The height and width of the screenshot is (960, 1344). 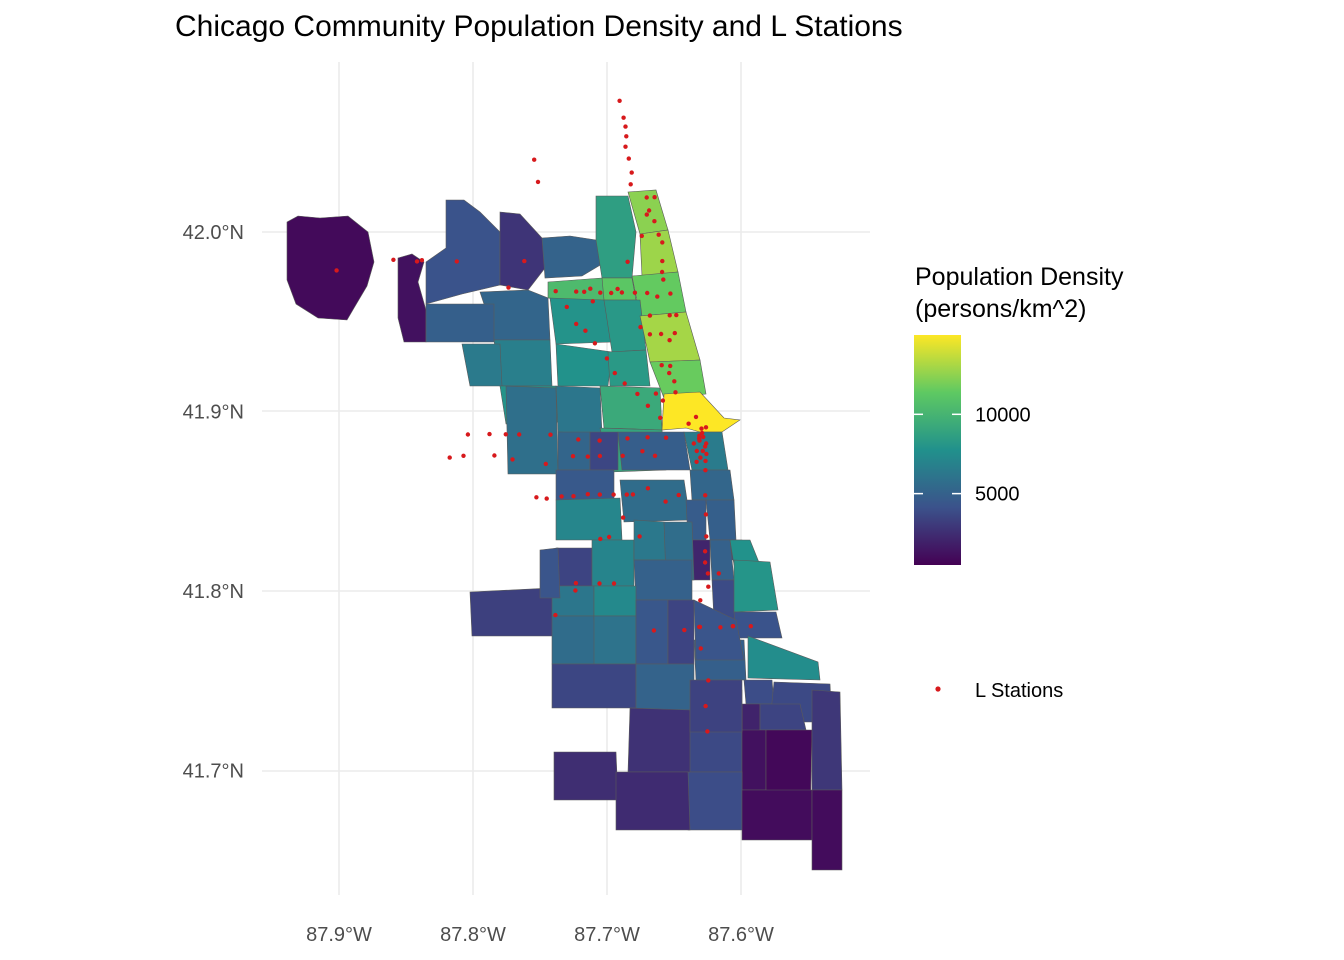 What do you see at coordinates (758, 625) in the screenshot?
I see `community-area-woodlawn` at bounding box center [758, 625].